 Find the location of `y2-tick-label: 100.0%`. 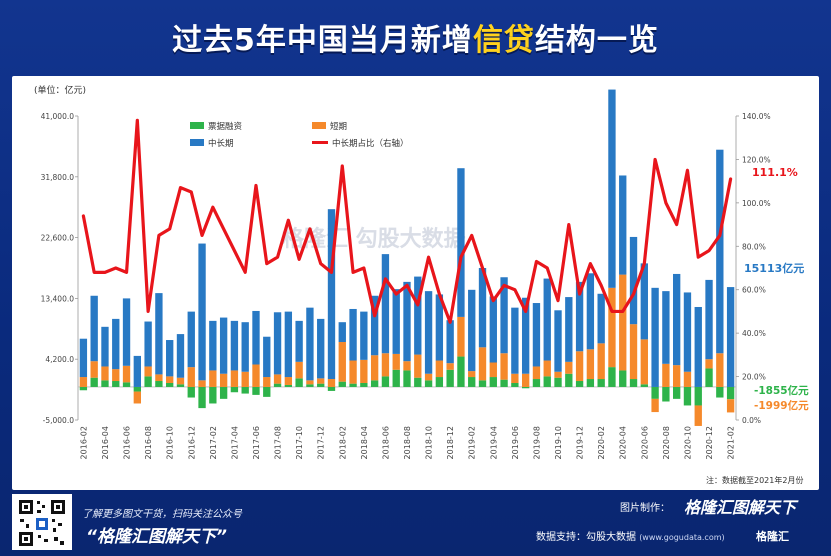

y2-tick-label: 100.0% is located at coordinates (756, 203).